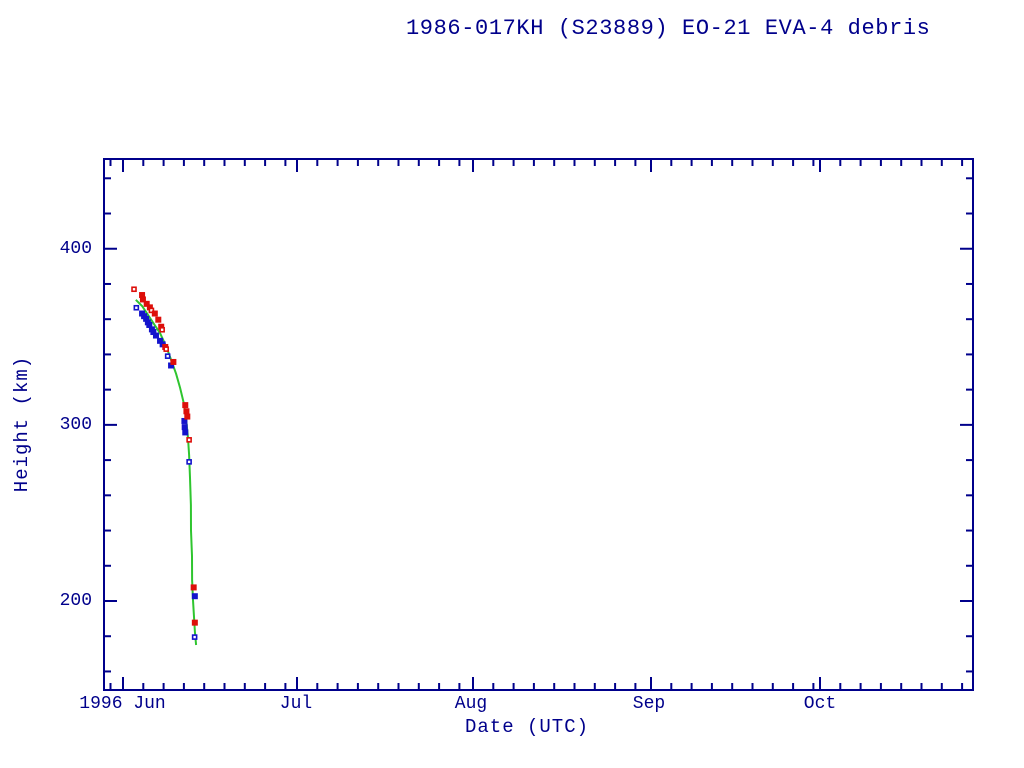 The image size is (1024, 768). I want to click on y-tick-label-300: 300, so click(75, 425).